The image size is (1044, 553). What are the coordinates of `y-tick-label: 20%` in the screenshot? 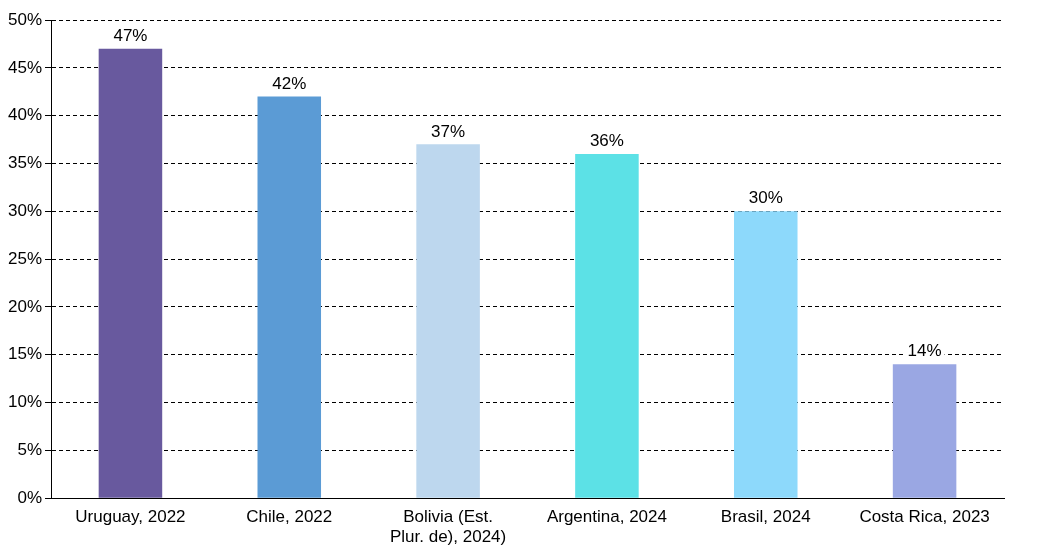 It's located at (25, 306).